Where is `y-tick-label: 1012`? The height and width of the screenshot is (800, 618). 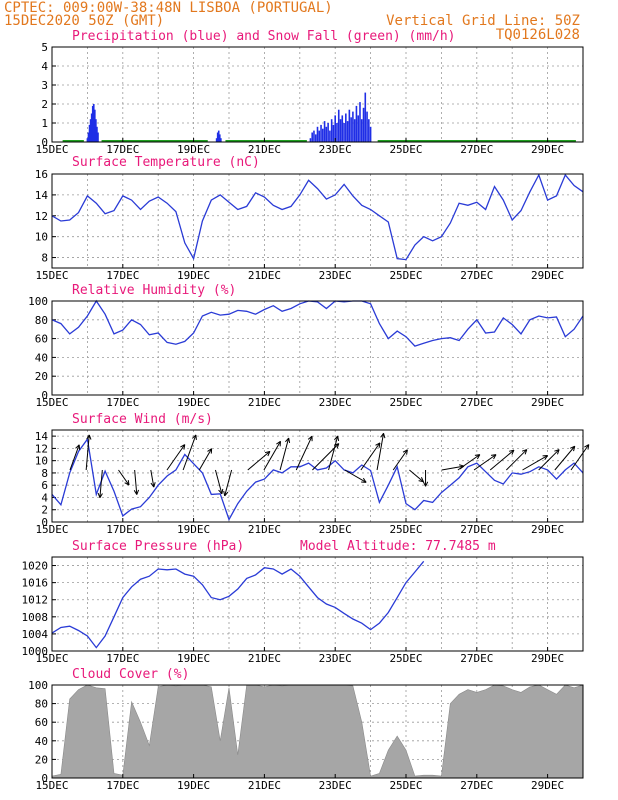
y-tick-label: 1012 is located at coordinates (35, 600).